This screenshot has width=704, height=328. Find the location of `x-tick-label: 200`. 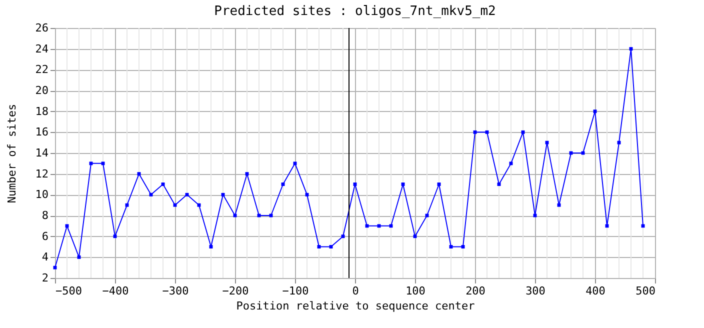

x-tick-label: 200 is located at coordinates (476, 291).